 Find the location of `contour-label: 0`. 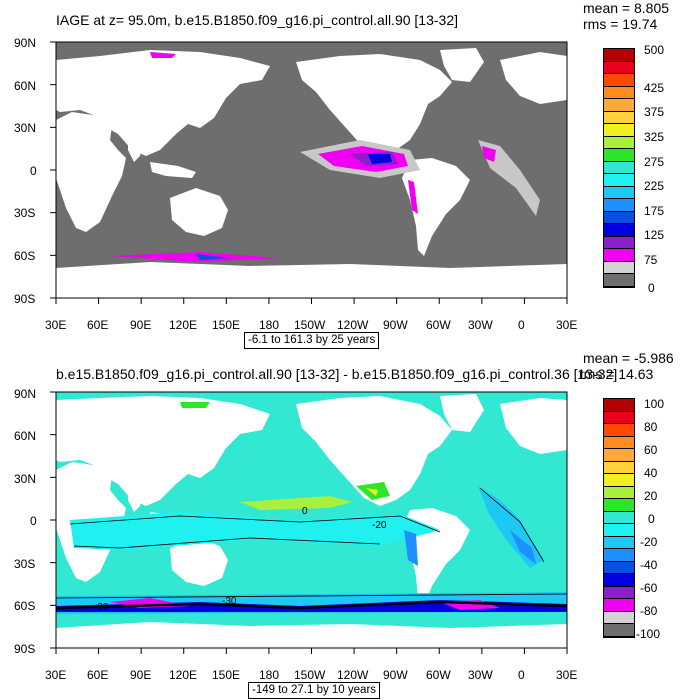

contour-label: 0 is located at coordinates (305, 511).